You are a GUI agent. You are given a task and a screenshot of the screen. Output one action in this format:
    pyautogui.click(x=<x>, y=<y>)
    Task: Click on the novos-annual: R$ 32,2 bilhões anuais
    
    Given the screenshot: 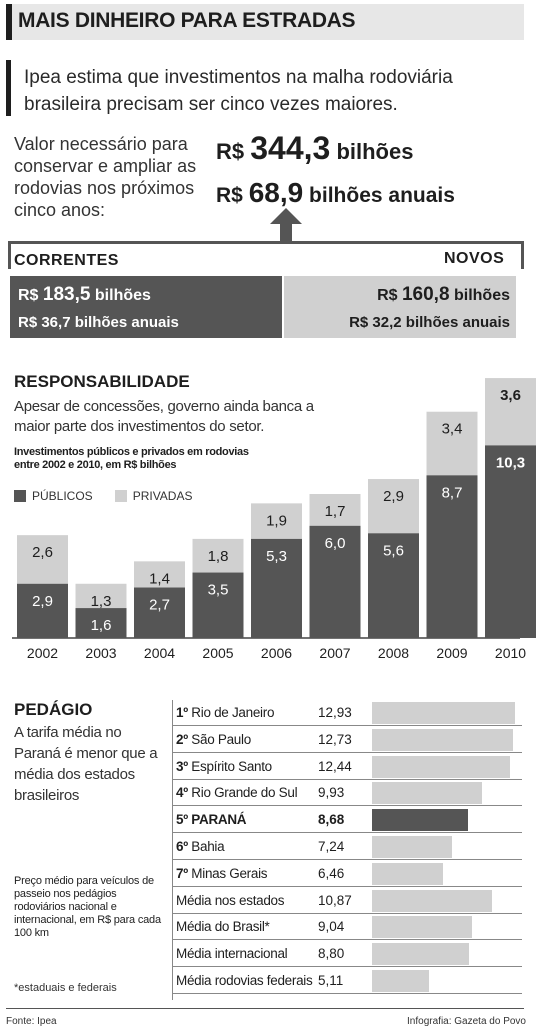 What is the action you would take?
    pyautogui.click(x=429, y=322)
    